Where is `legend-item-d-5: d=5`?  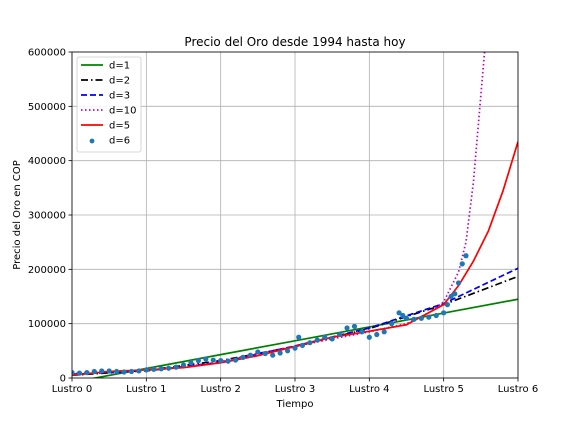 legend-item-d-5: d=5 is located at coordinates (105, 126).